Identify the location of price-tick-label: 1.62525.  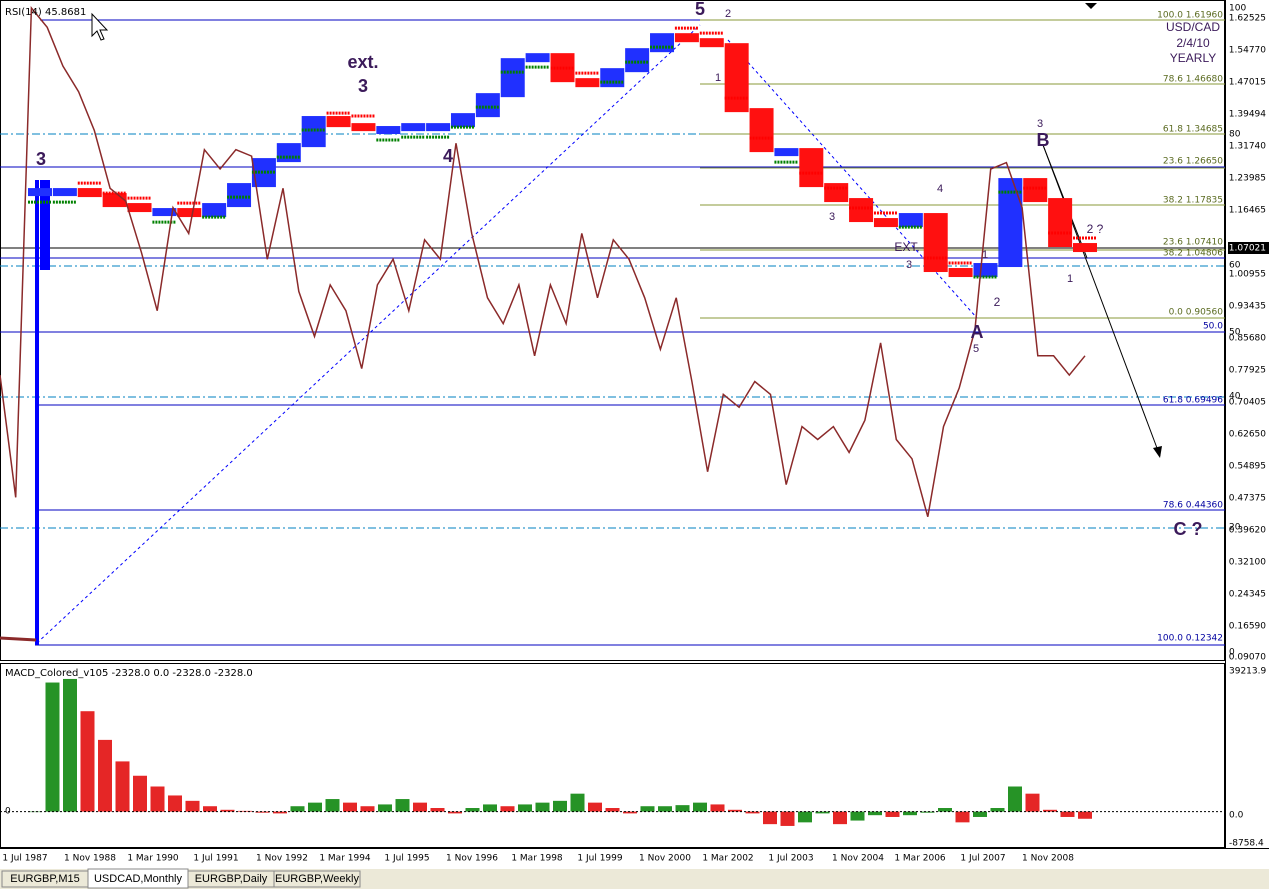
(1247, 19).